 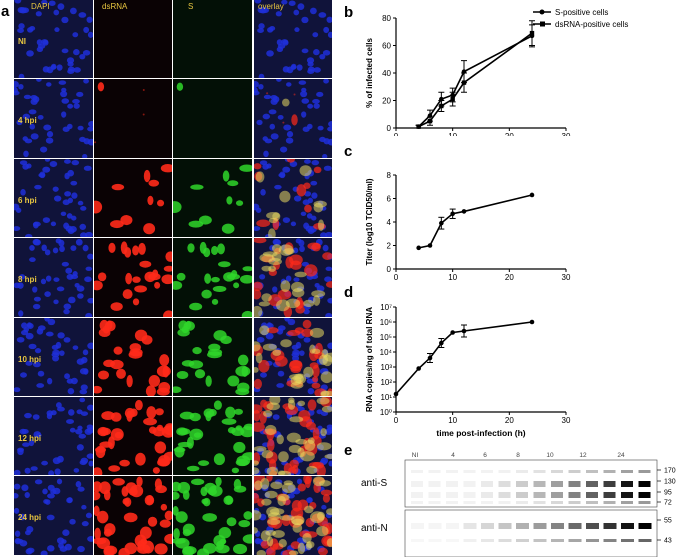 I want to click on micrograph-dsrna-4-hpi, so click(x=132, y=118).